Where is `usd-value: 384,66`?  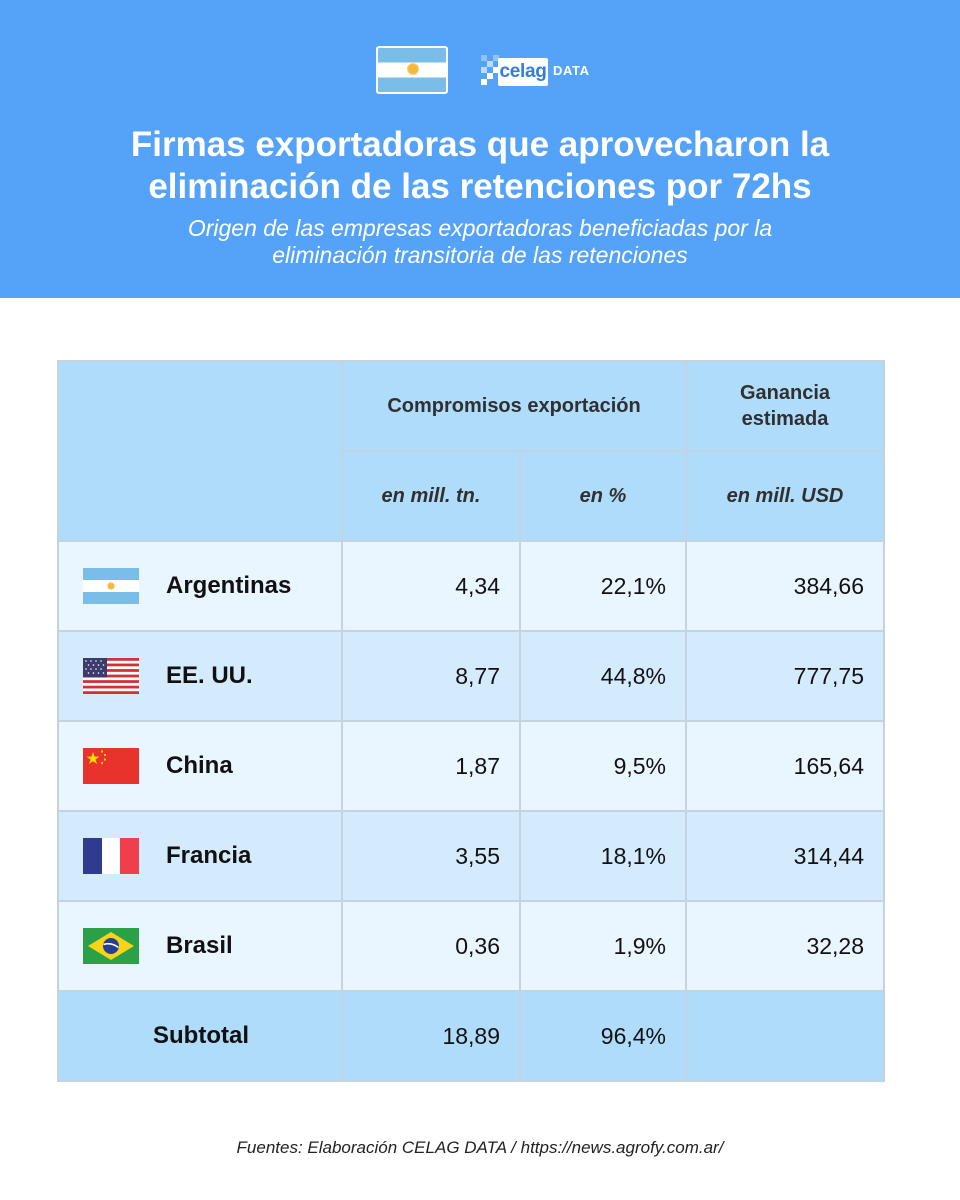
usd-value: 384,66 is located at coordinates (785, 586).